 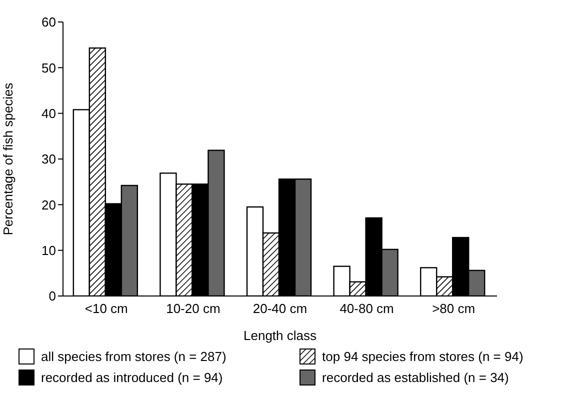 I want to click on x-axis-title: Length class, so click(x=280, y=335).